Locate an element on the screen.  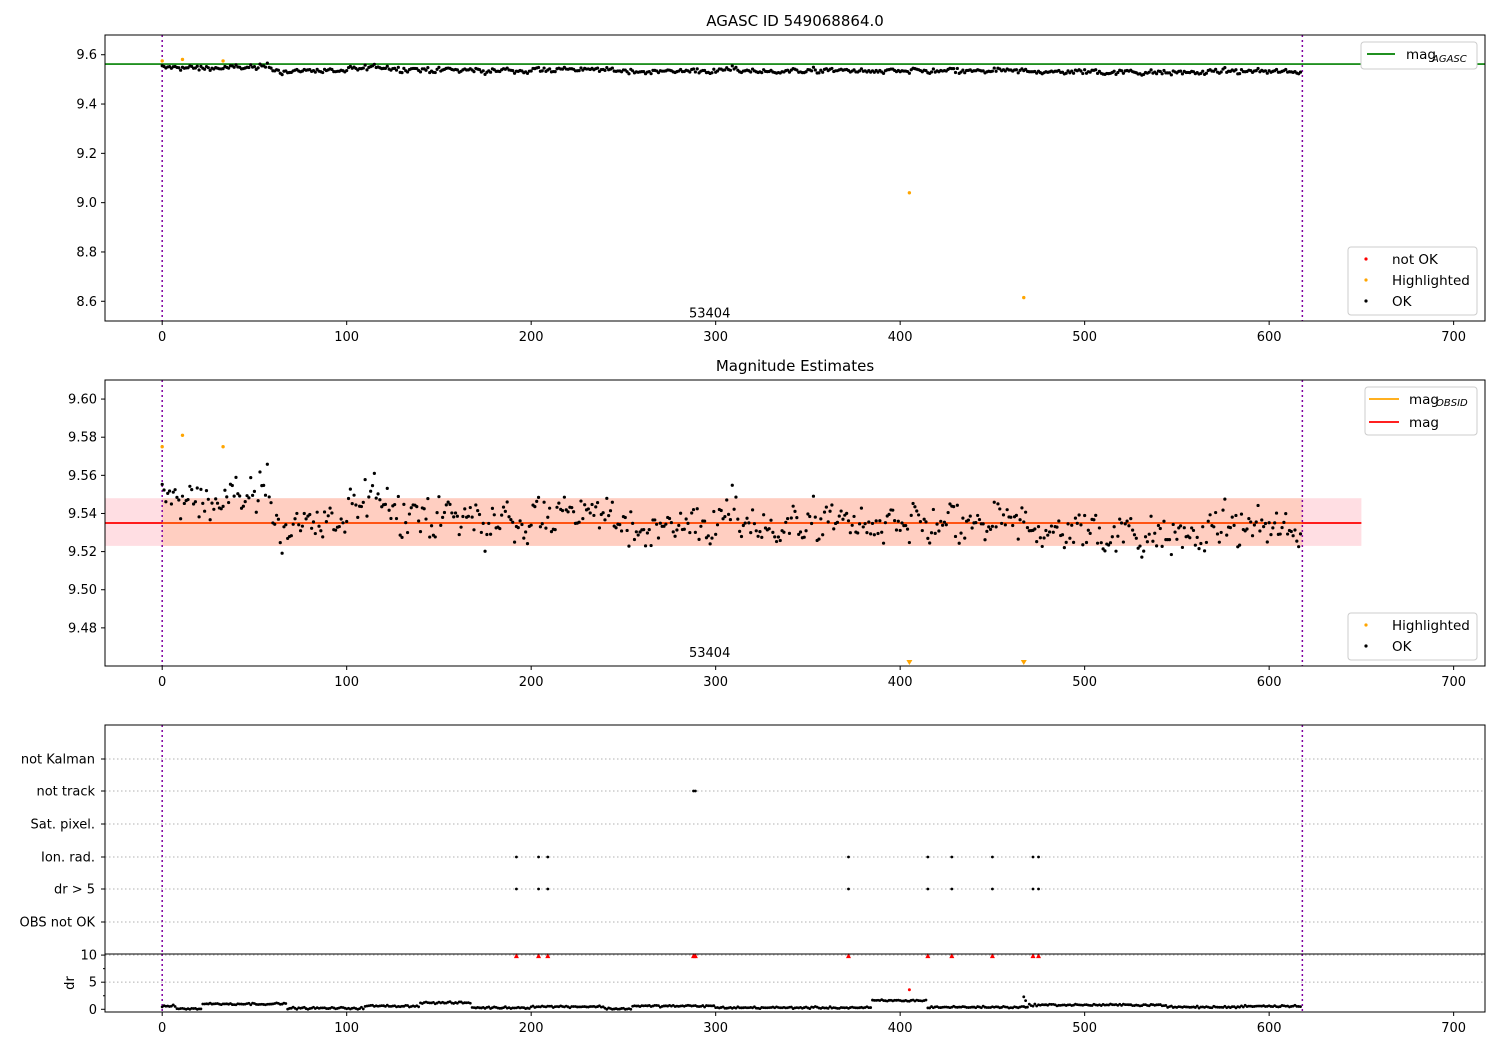
x-tick-label: 700 is located at coordinates (1453, 337).